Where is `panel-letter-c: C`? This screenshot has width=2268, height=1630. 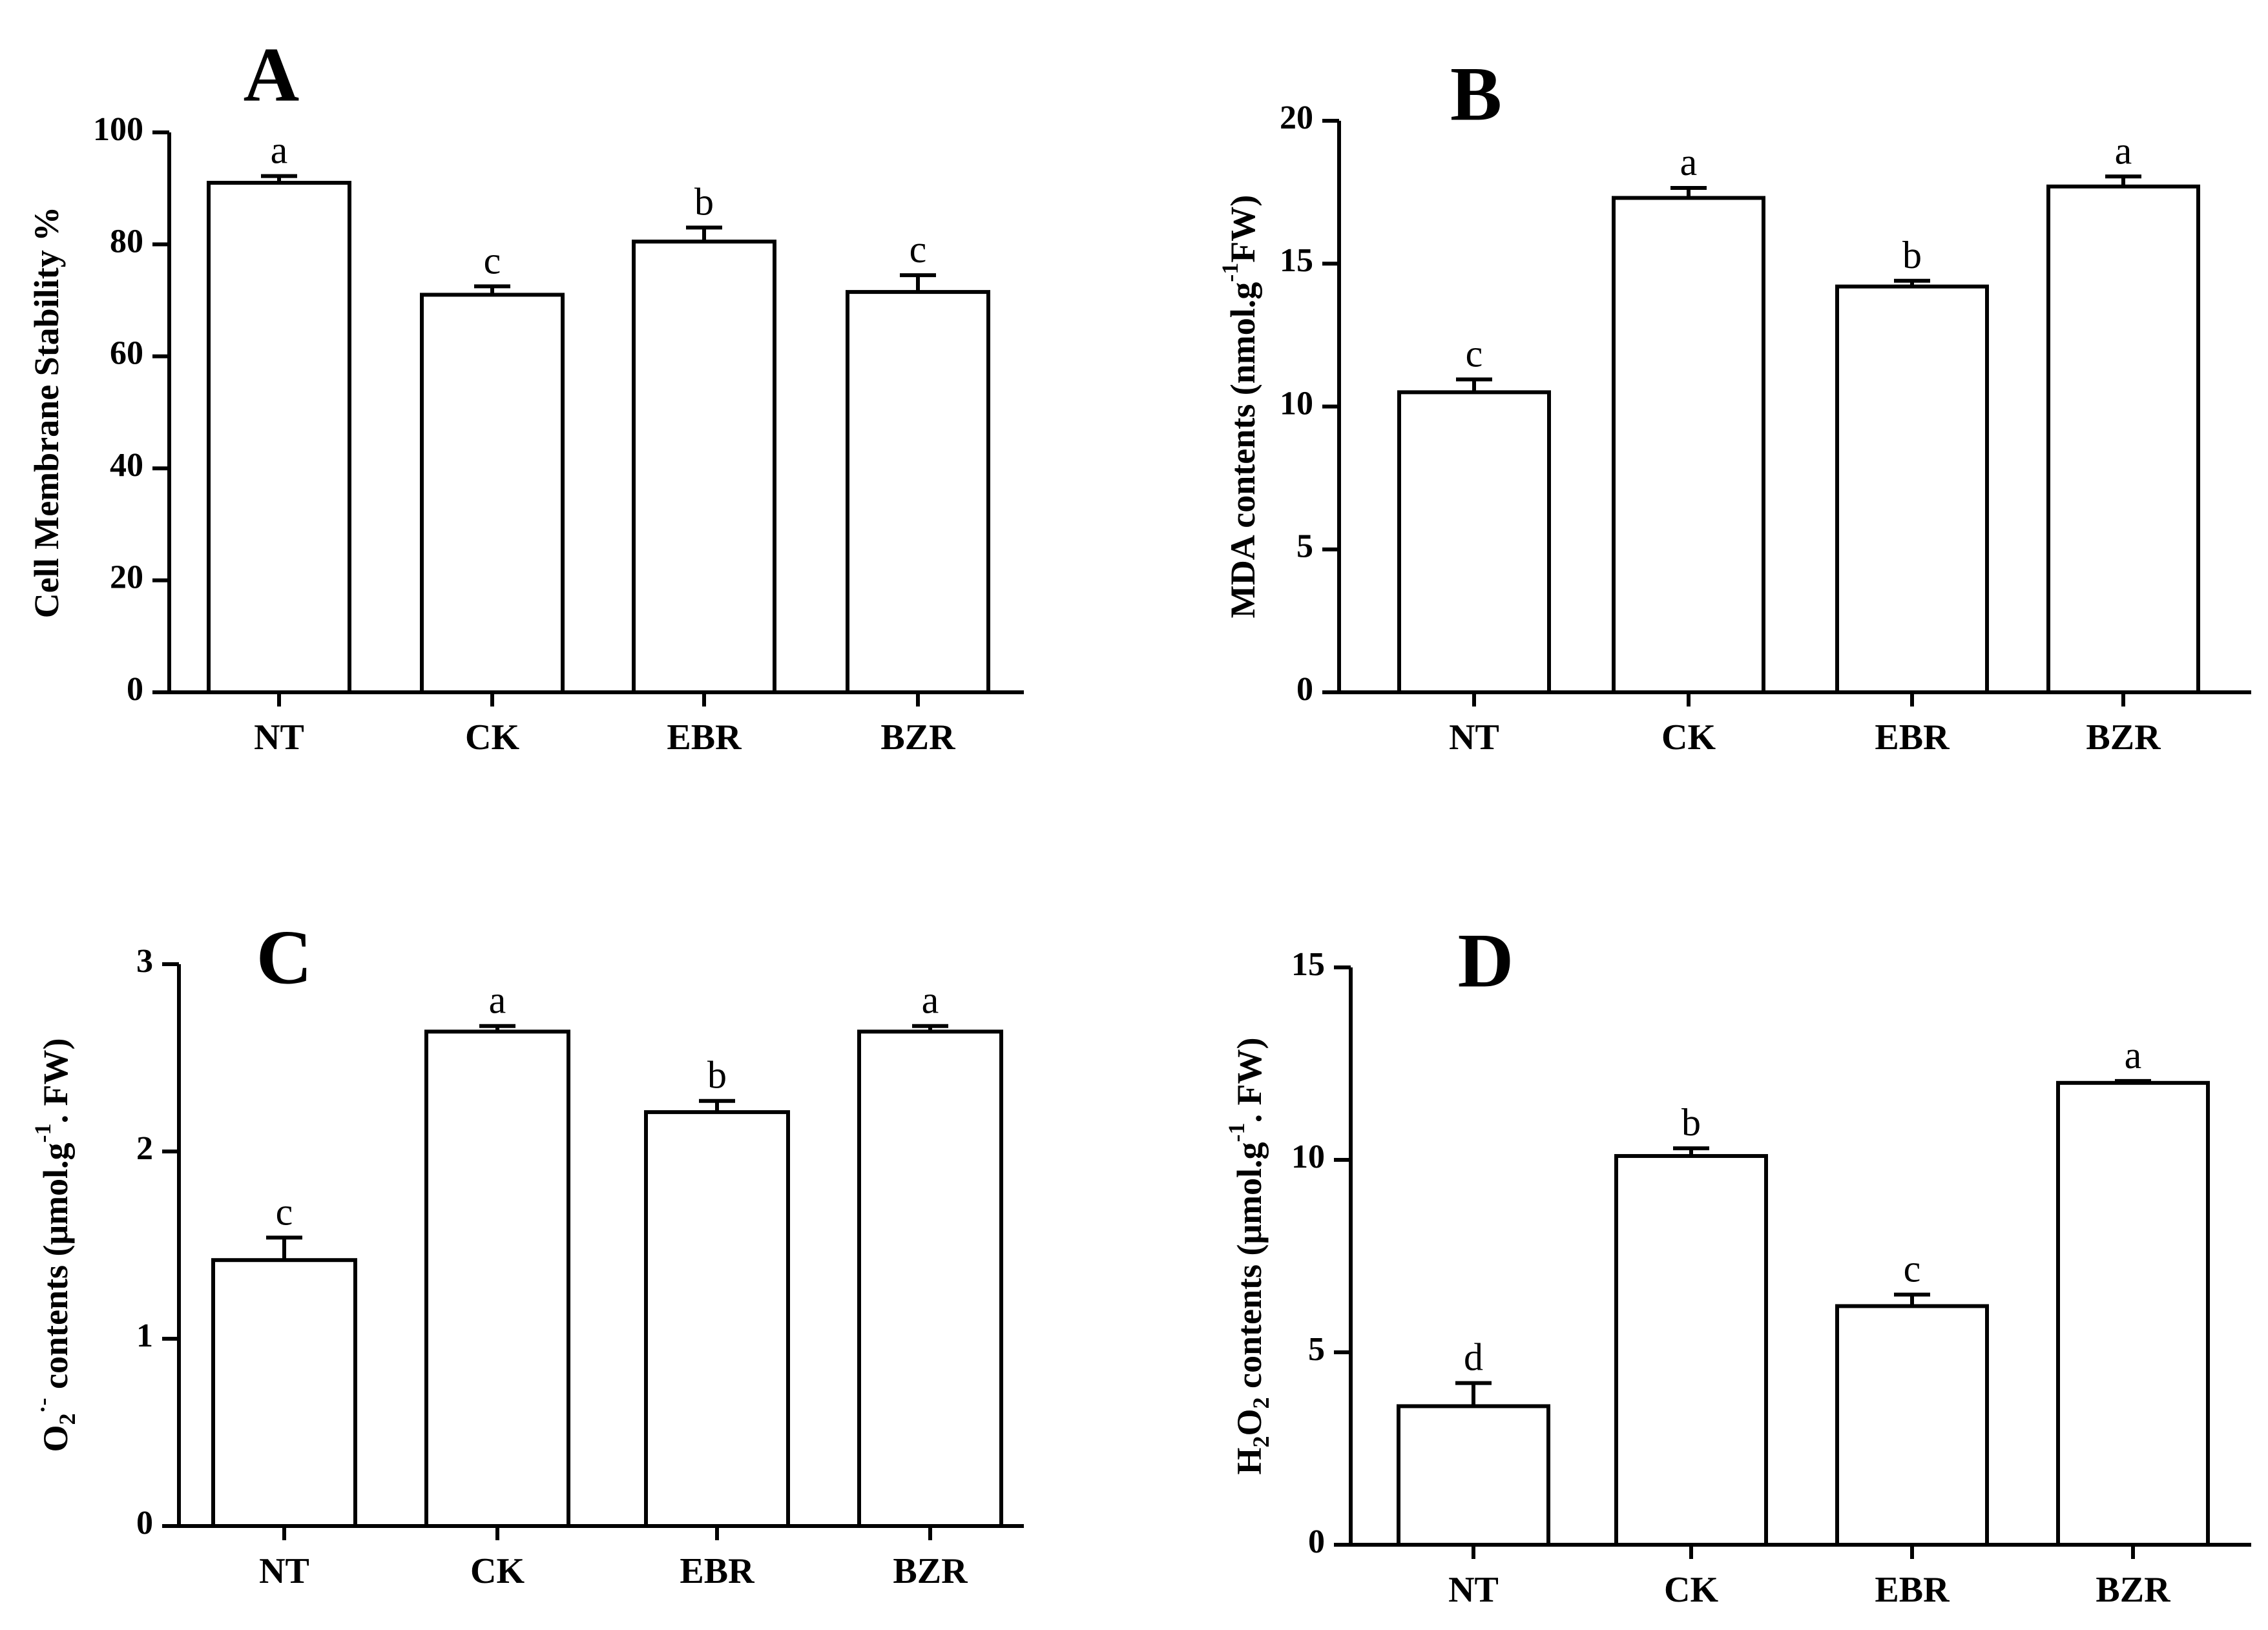 panel-letter-c: C is located at coordinates (284, 957).